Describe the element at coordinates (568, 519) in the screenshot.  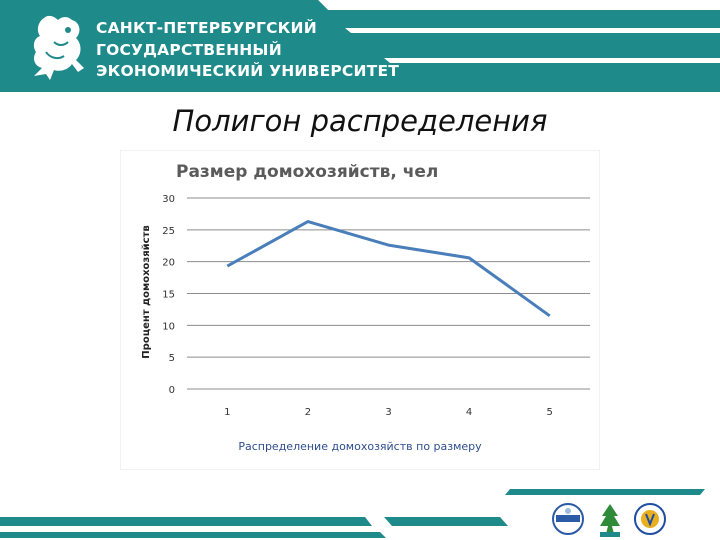
I see `partner-logo-1-icon` at that location.